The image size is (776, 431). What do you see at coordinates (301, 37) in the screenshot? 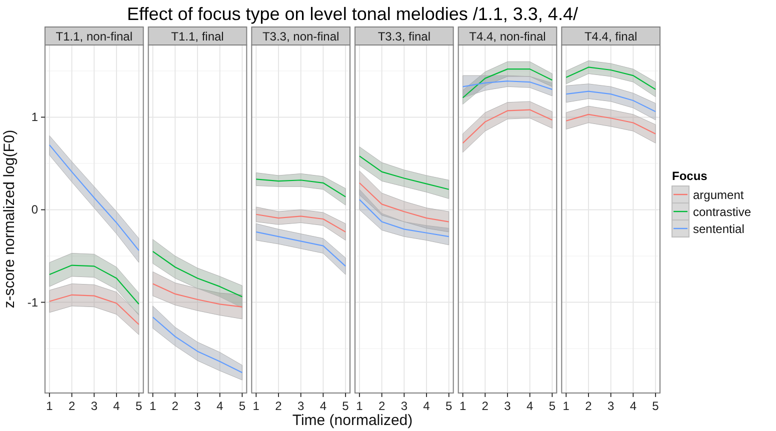
I see `chart-title: T3.3, non-final` at bounding box center [301, 37].